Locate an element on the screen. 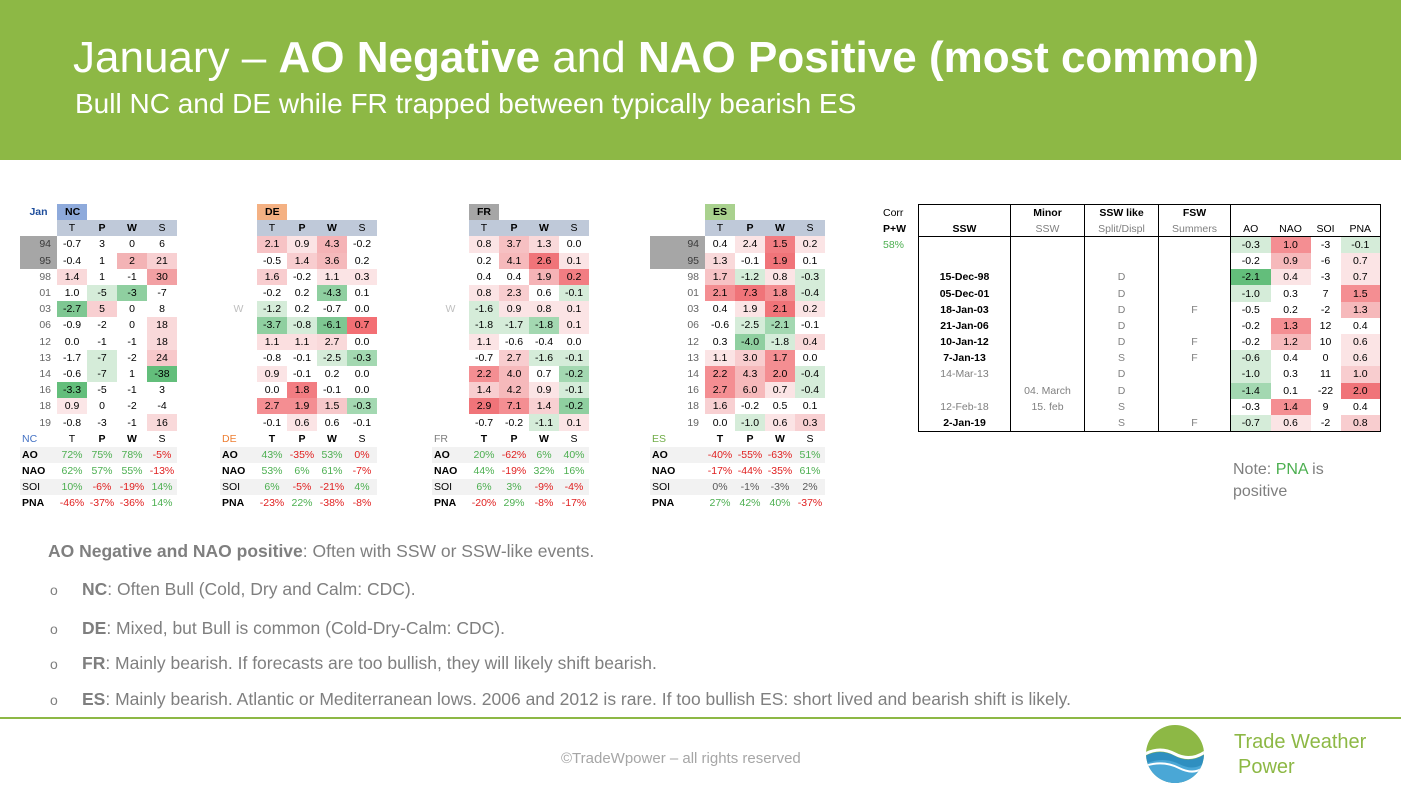  correlation-cell: 0% is located at coordinates (720, 487).